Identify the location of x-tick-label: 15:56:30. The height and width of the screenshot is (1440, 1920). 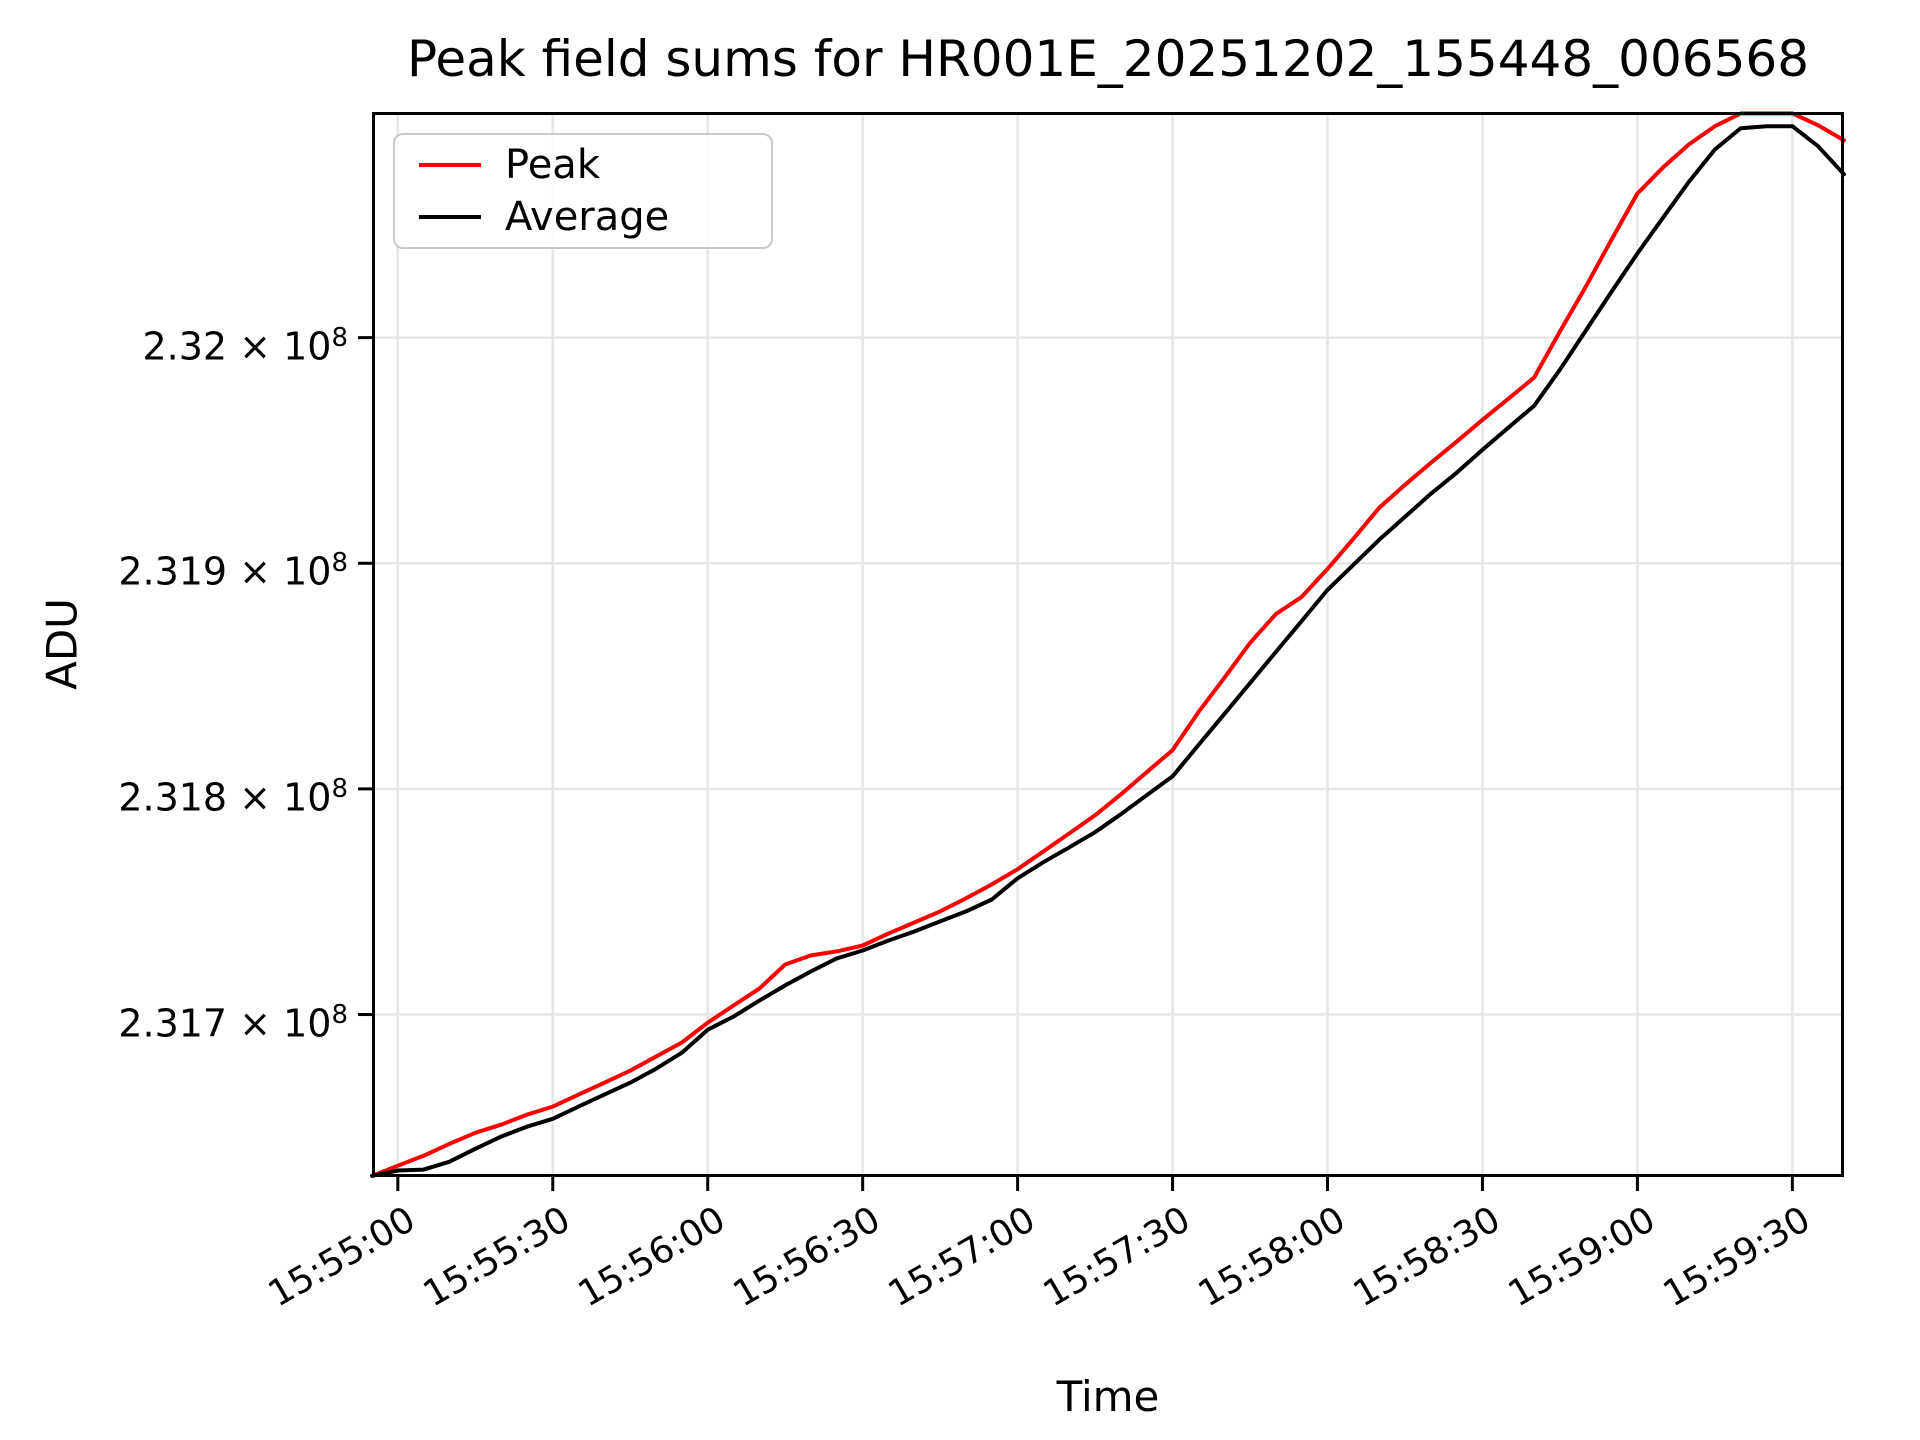
(807, 1257).